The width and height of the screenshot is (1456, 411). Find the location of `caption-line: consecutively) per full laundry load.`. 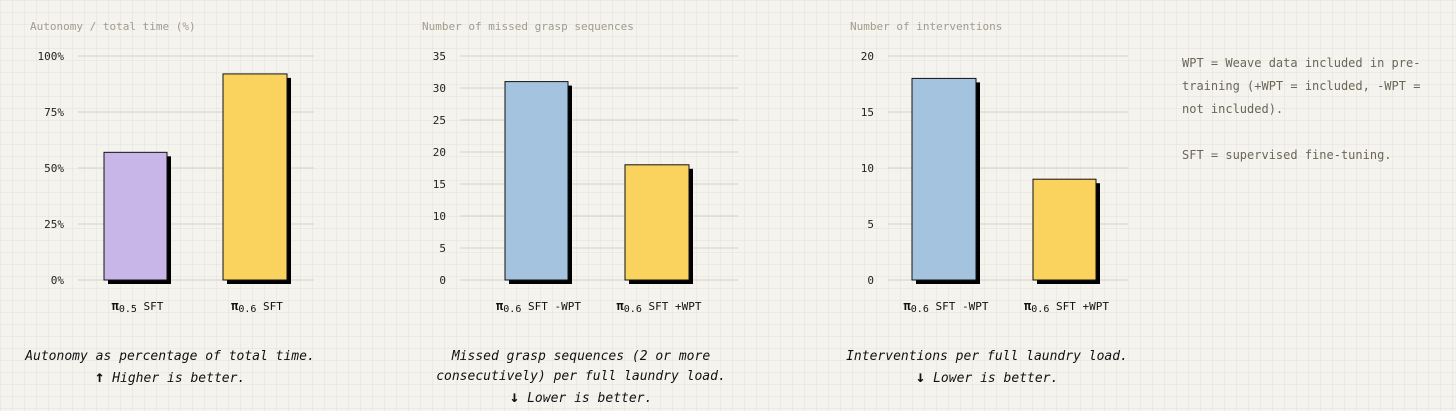

caption-line: consecutively) per full laundry load. is located at coordinates (581, 376).